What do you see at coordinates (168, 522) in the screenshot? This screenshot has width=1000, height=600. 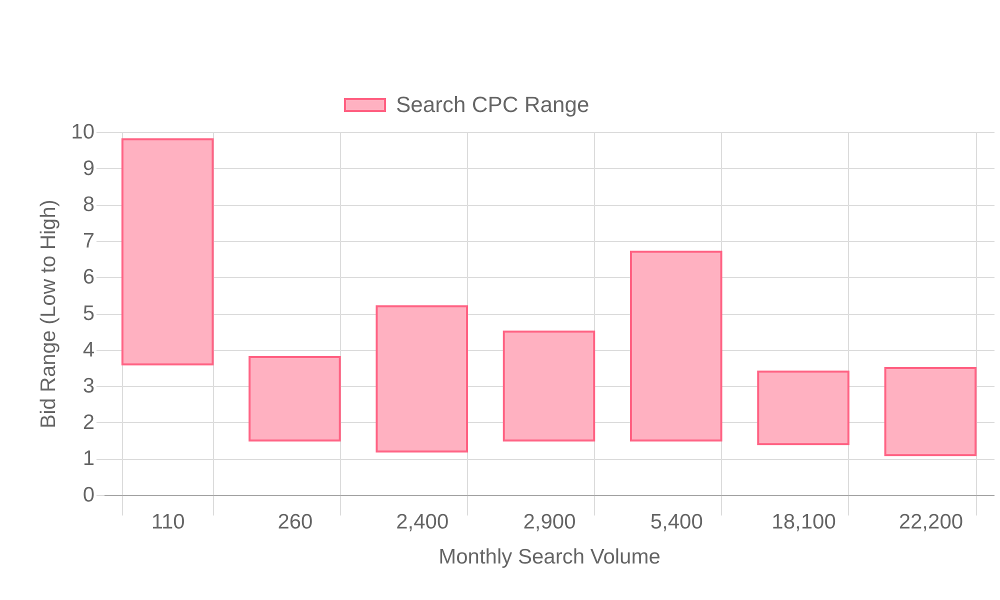 I see `x-tick-label: 110` at bounding box center [168, 522].